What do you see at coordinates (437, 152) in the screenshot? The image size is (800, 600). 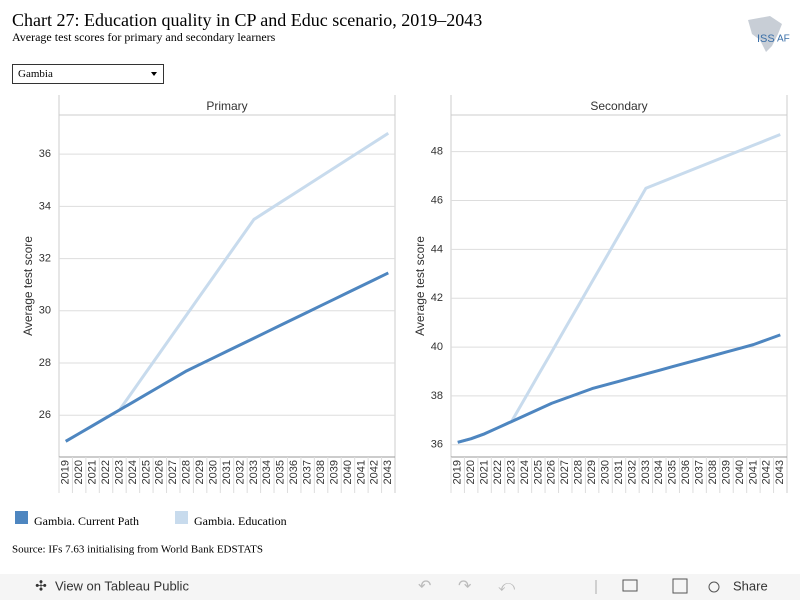 I see `y-tick-label: 48` at bounding box center [437, 152].